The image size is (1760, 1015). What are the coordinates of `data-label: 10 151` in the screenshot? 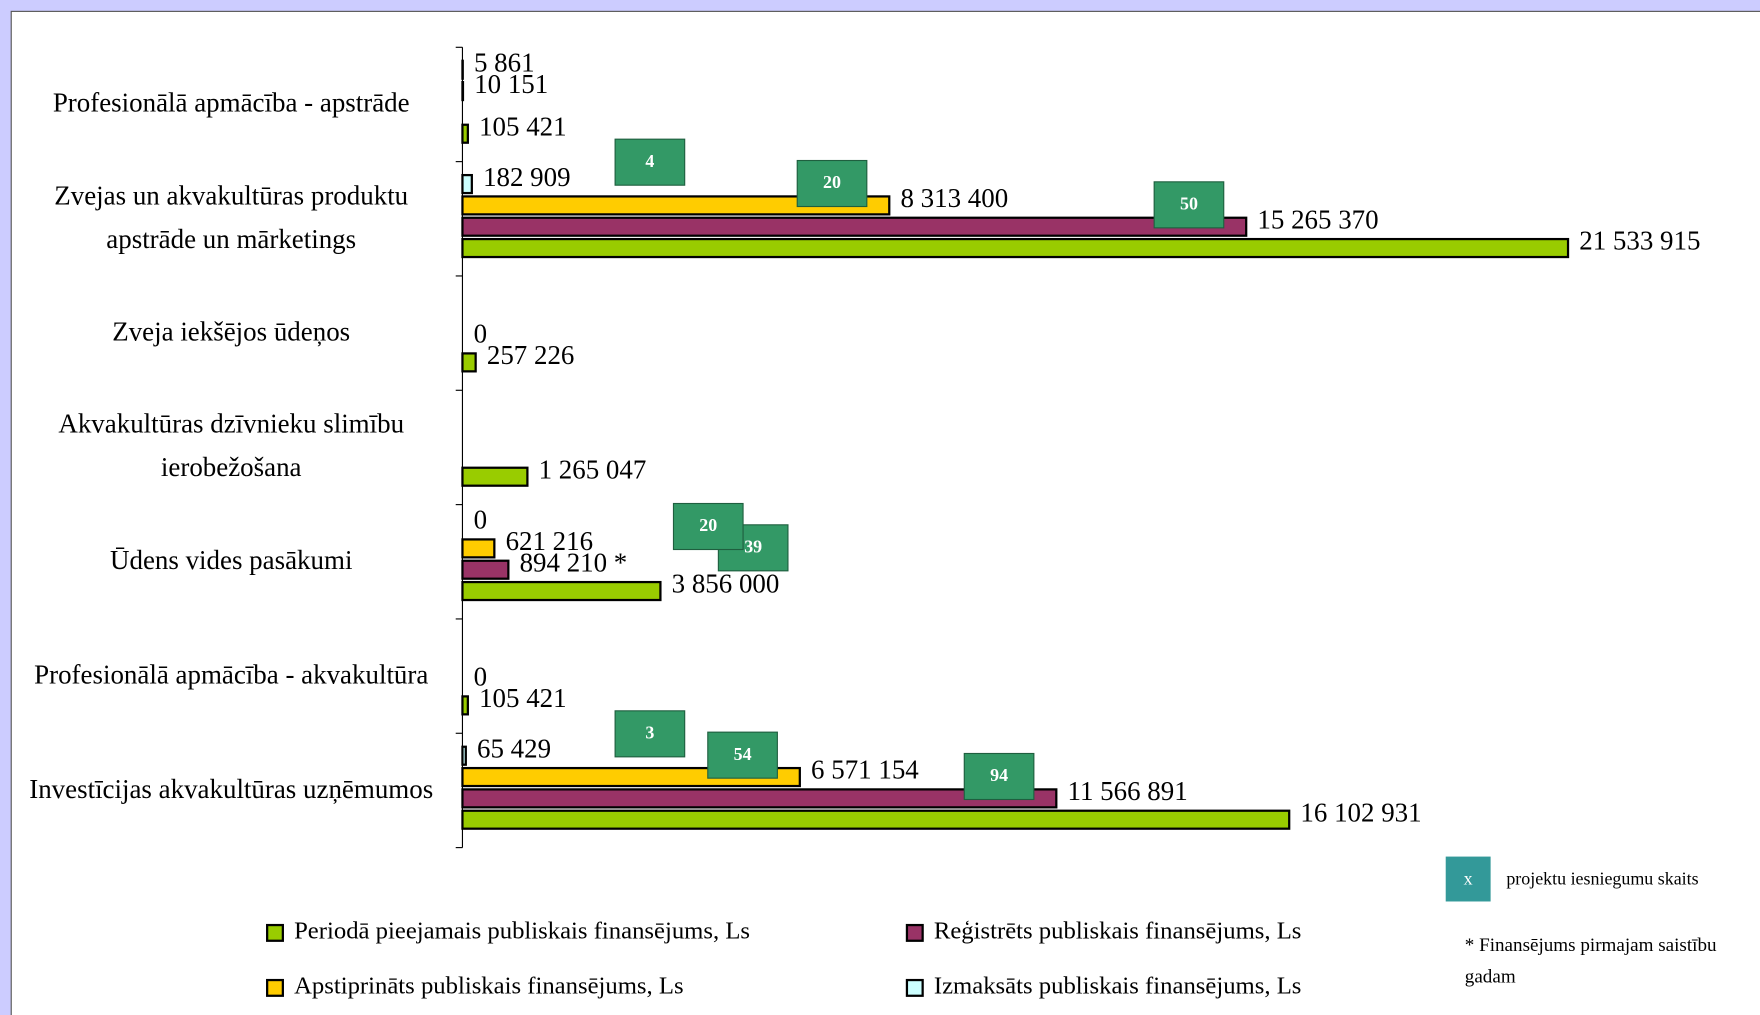 It's located at (511, 84).